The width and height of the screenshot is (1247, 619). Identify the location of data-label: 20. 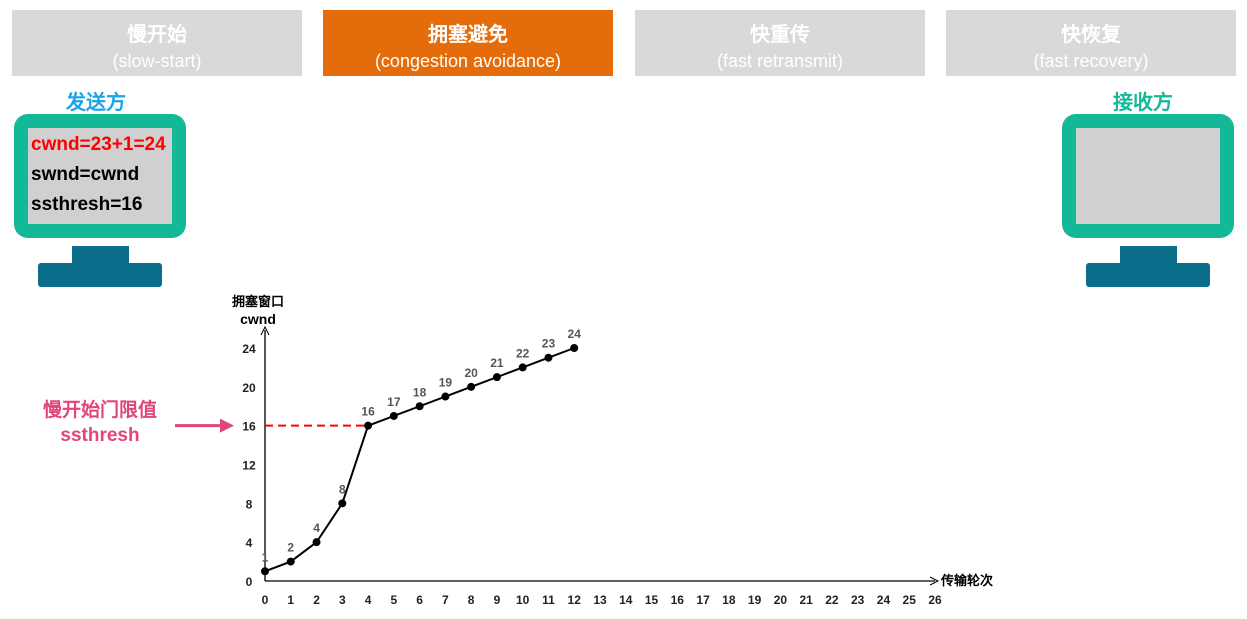
(471, 373).